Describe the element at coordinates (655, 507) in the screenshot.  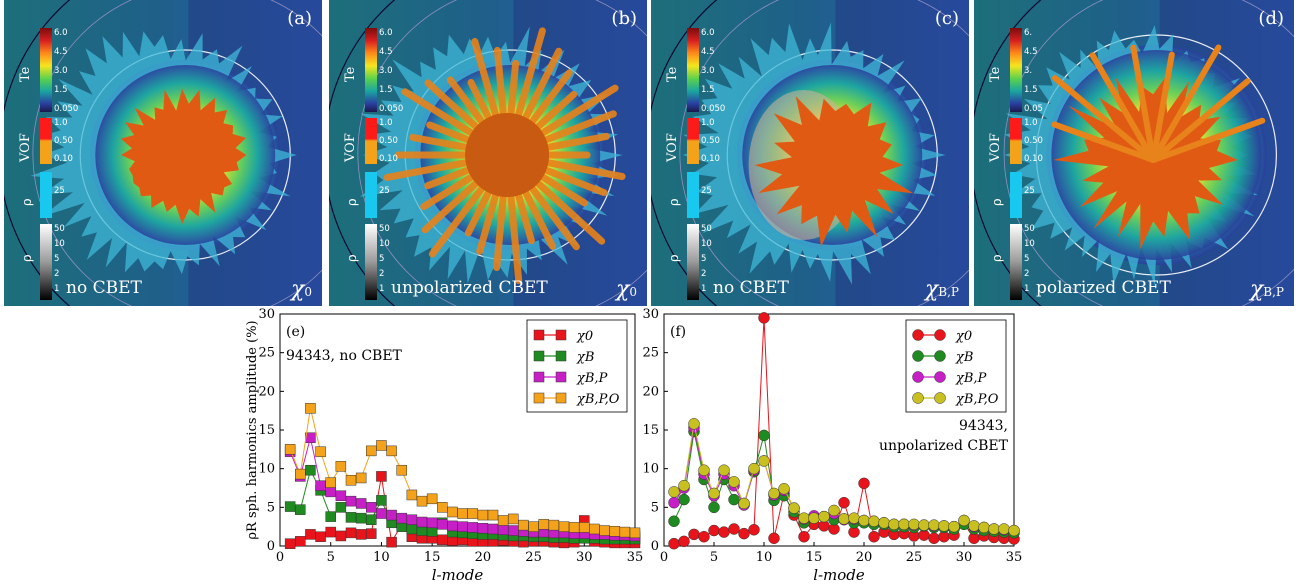
I see `y-tick-label: 5` at that location.